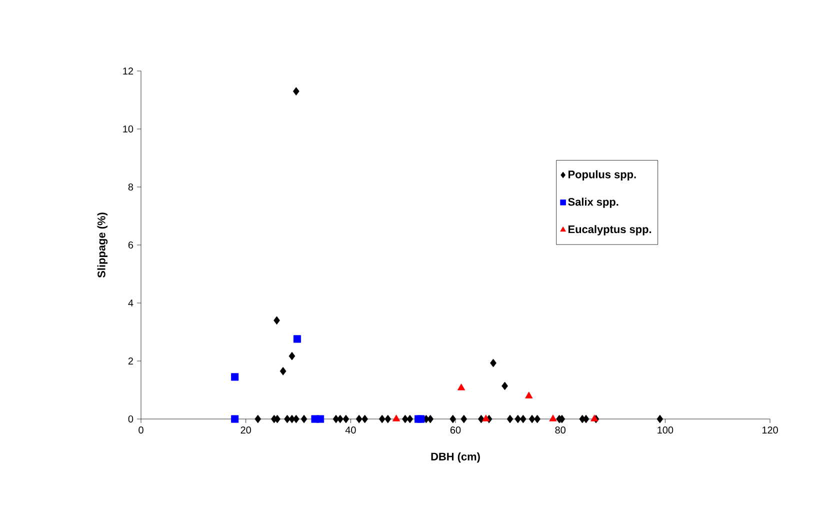  Describe the element at coordinates (666, 430) in the screenshot. I see `x-tick-label: 100` at that location.